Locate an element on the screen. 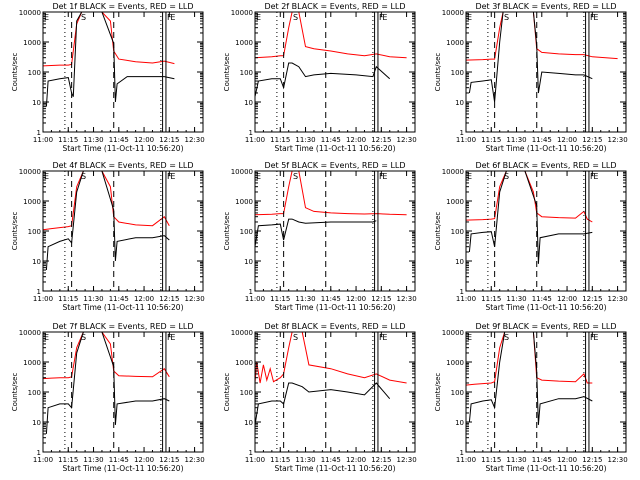 The height and width of the screenshot is (480, 640). panel-title: Det 4f BLACK = Events, RED = LLD is located at coordinates (122, 165).